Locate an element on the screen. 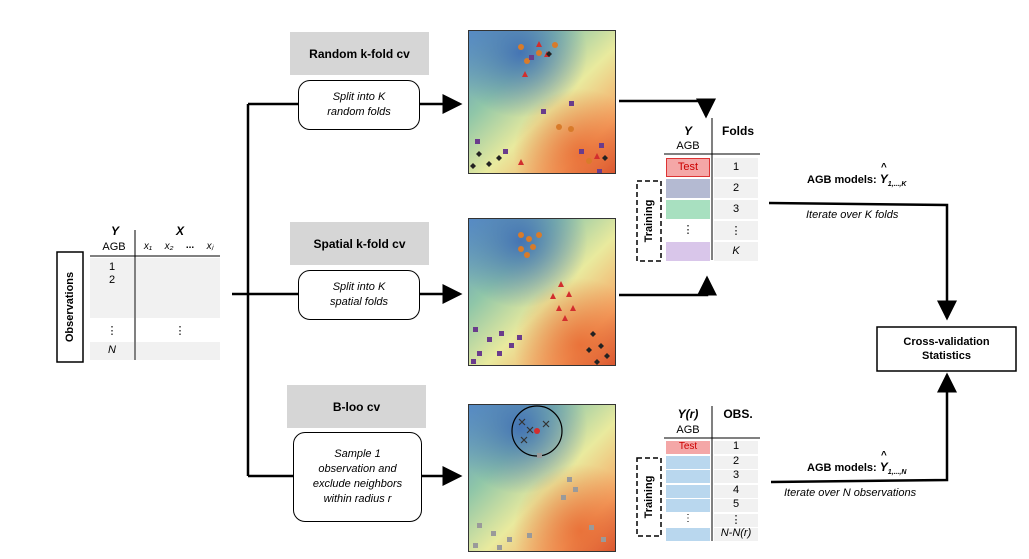  random-kfold-line2: random folds is located at coordinates (359, 112).